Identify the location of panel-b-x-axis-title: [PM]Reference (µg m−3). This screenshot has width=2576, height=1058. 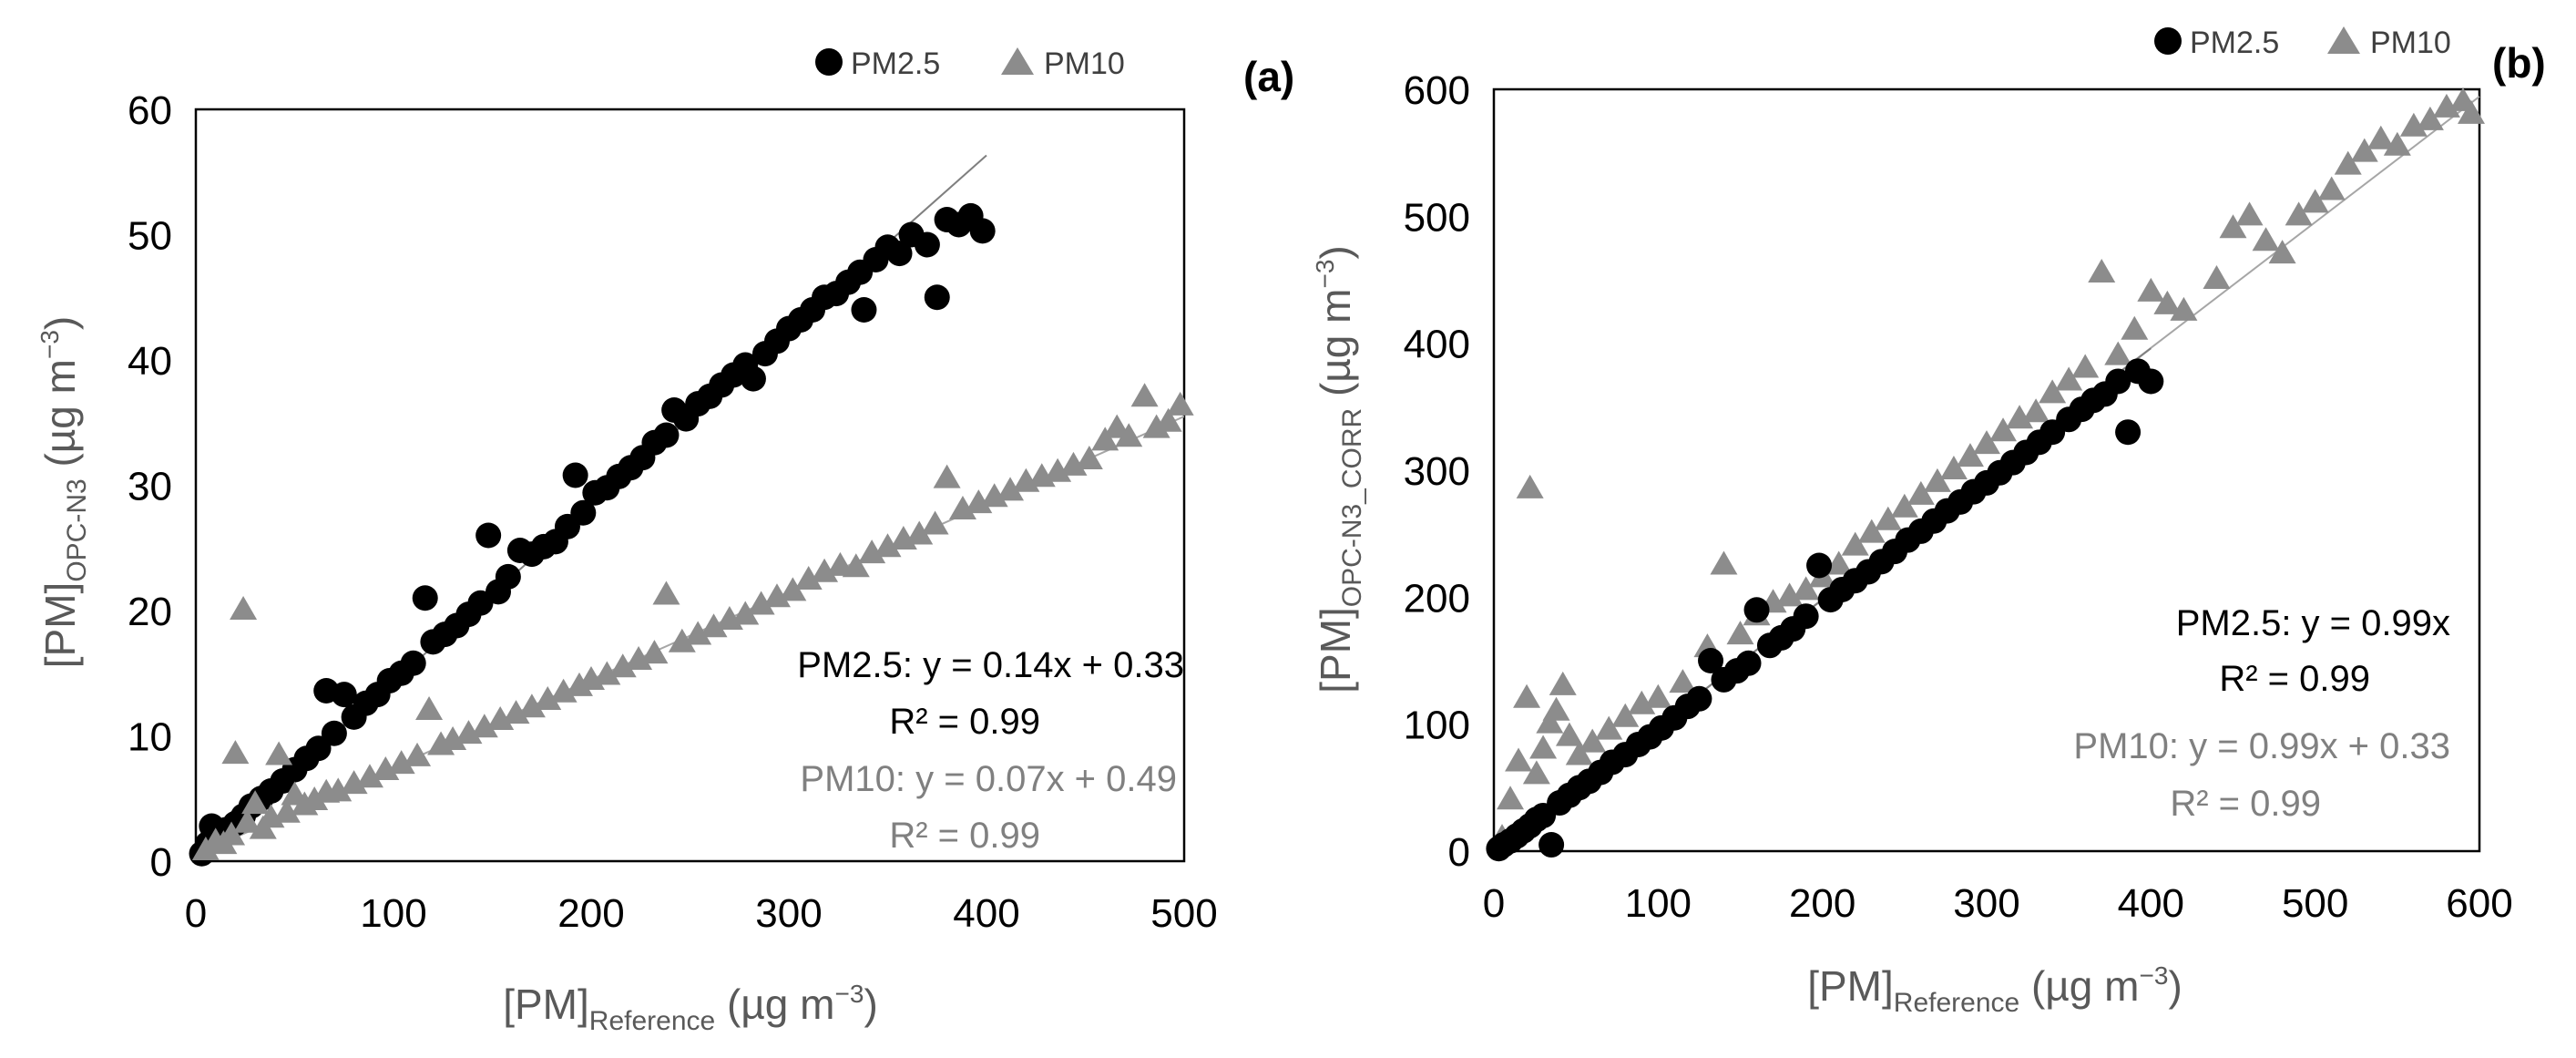
(1994, 989).